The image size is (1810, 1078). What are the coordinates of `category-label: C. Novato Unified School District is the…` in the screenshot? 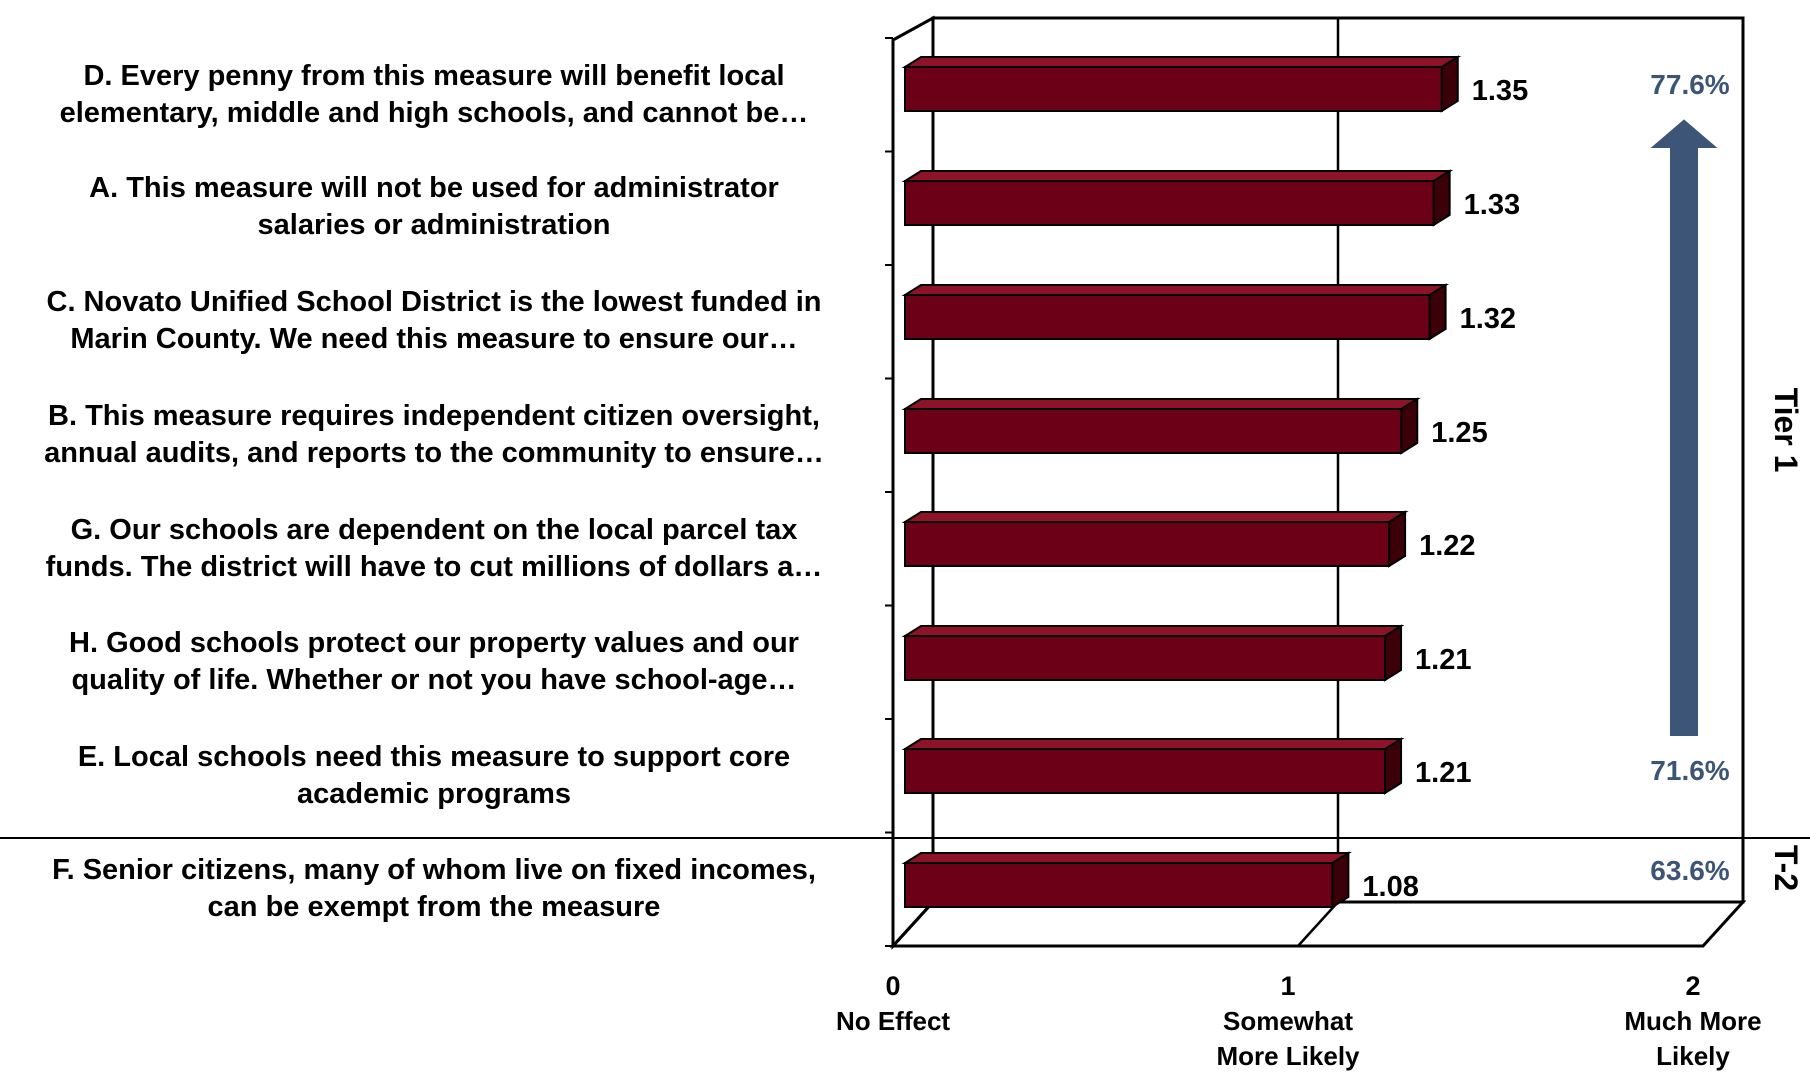 It's located at (434, 321).